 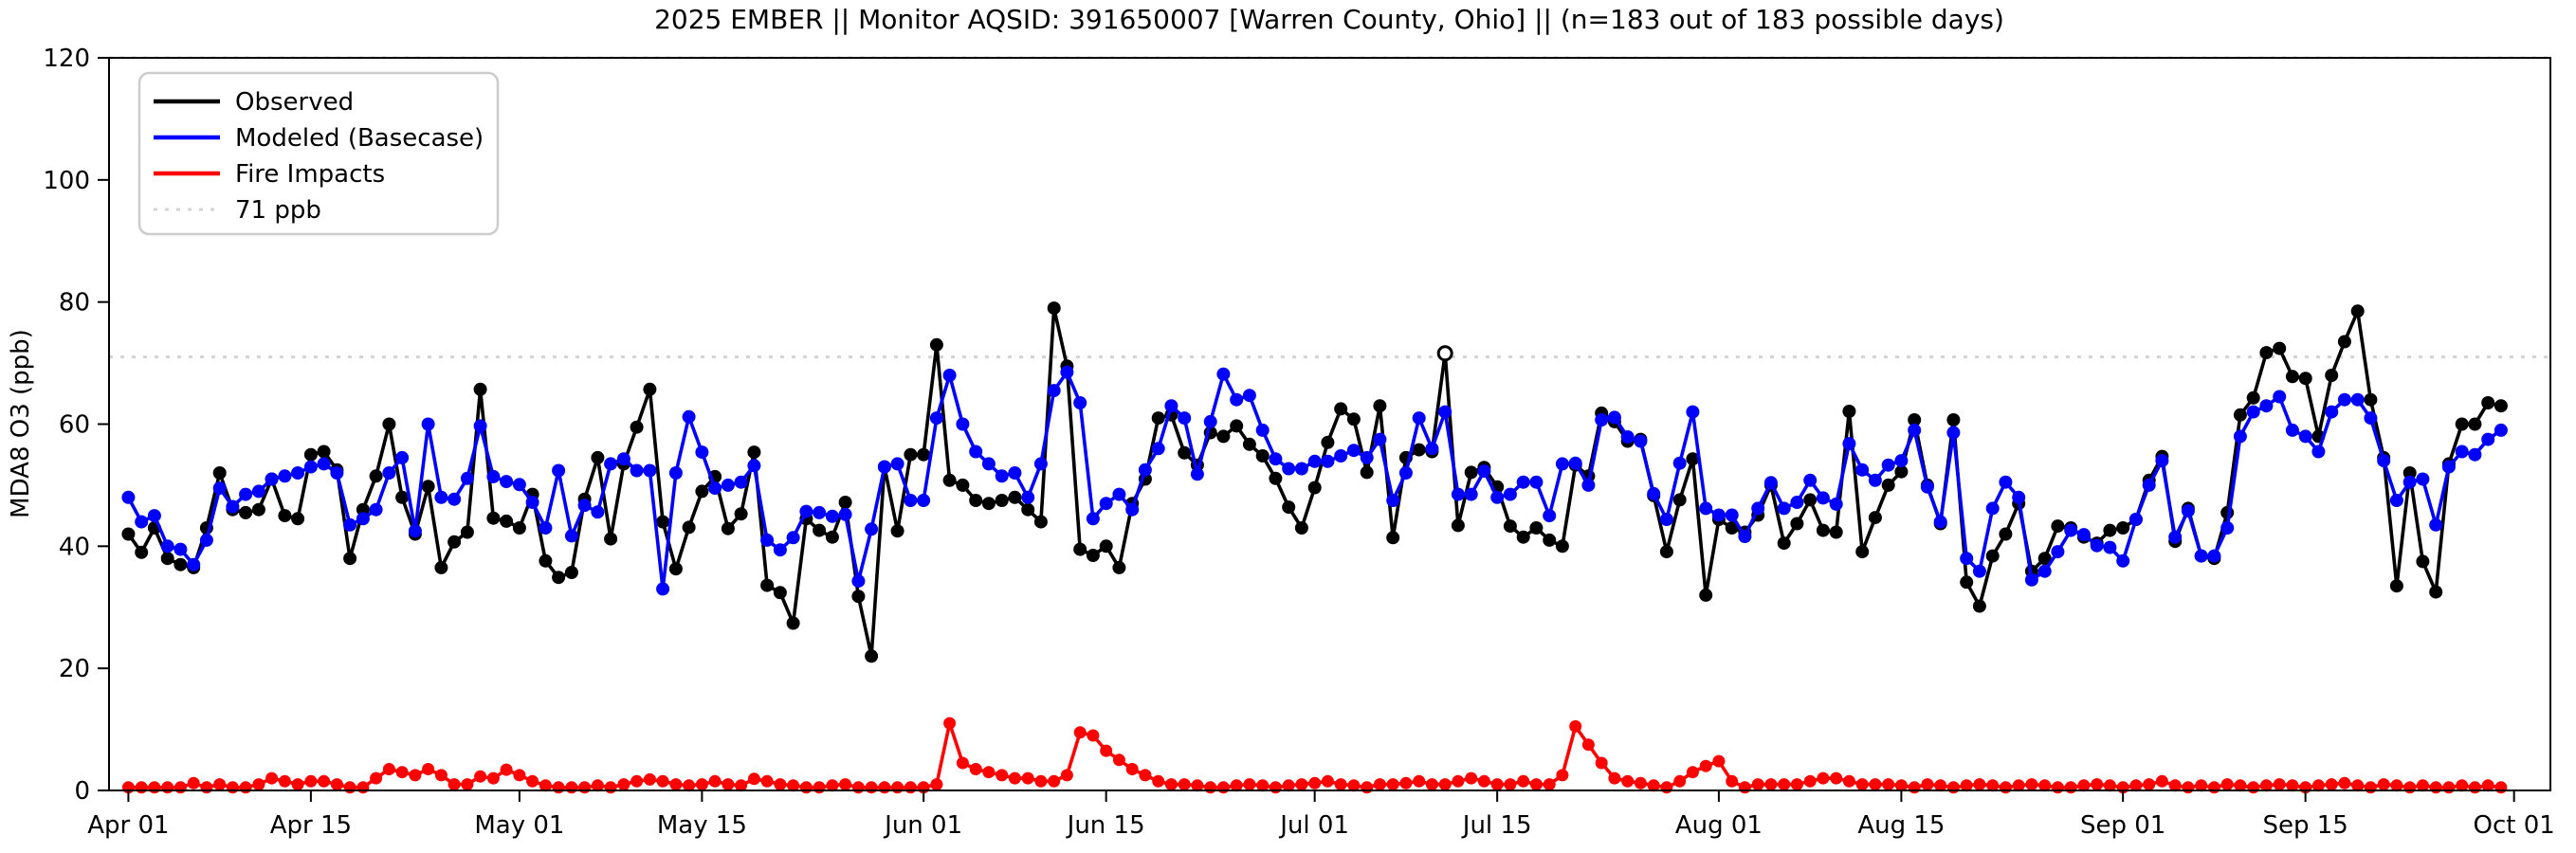 What do you see at coordinates (294, 102) in the screenshot?
I see `legend-label: Observed` at bounding box center [294, 102].